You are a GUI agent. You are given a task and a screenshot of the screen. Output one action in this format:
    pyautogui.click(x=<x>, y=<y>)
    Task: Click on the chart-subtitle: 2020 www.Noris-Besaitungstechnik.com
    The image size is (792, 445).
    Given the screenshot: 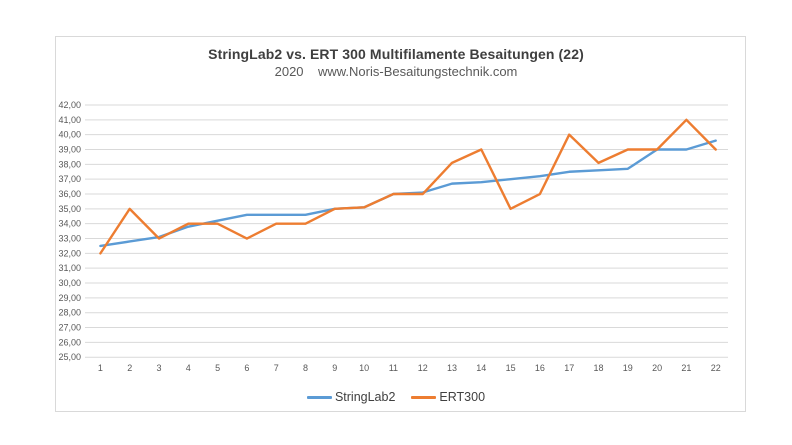 What is the action you would take?
    pyautogui.click(x=396, y=71)
    